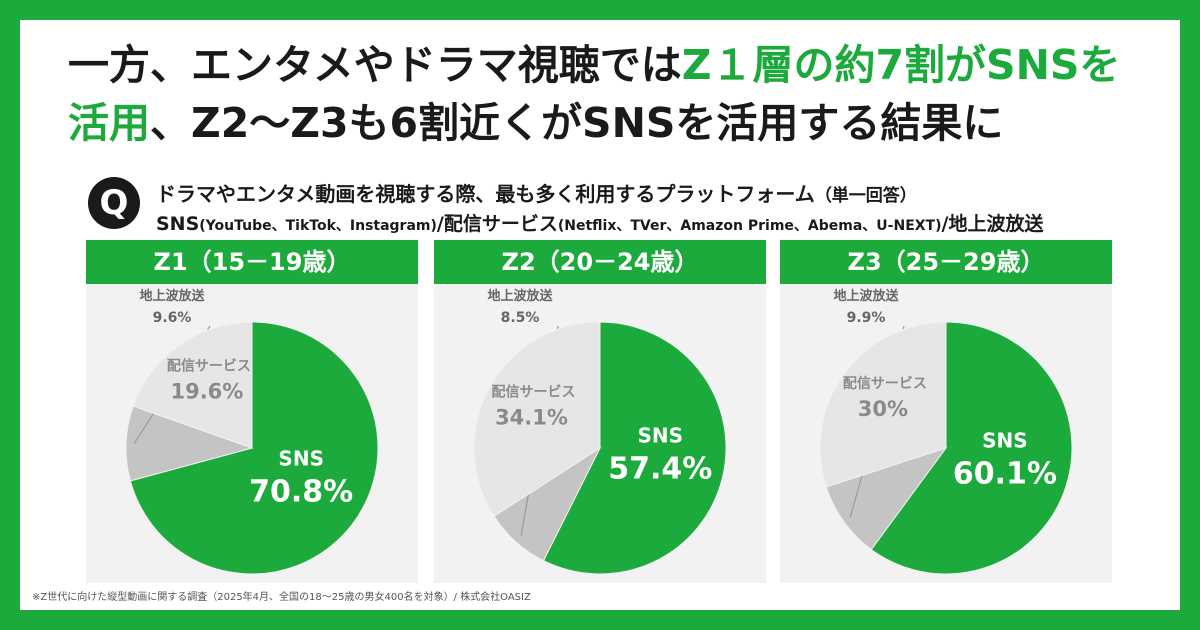 The width and height of the screenshot is (1200, 630). I want to click on option-sns-examples: (YouTube、TikTok、Instagram), so click(318, 226).